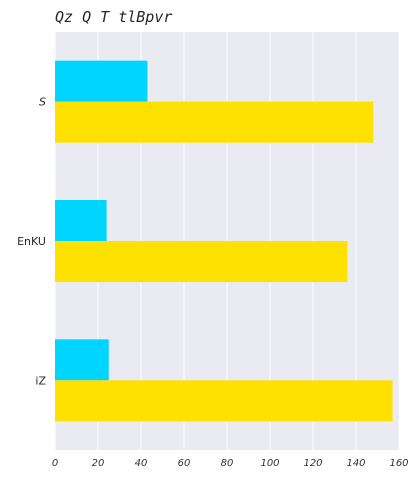  I want to click on x-tick-label: 20, so click(98, 463).